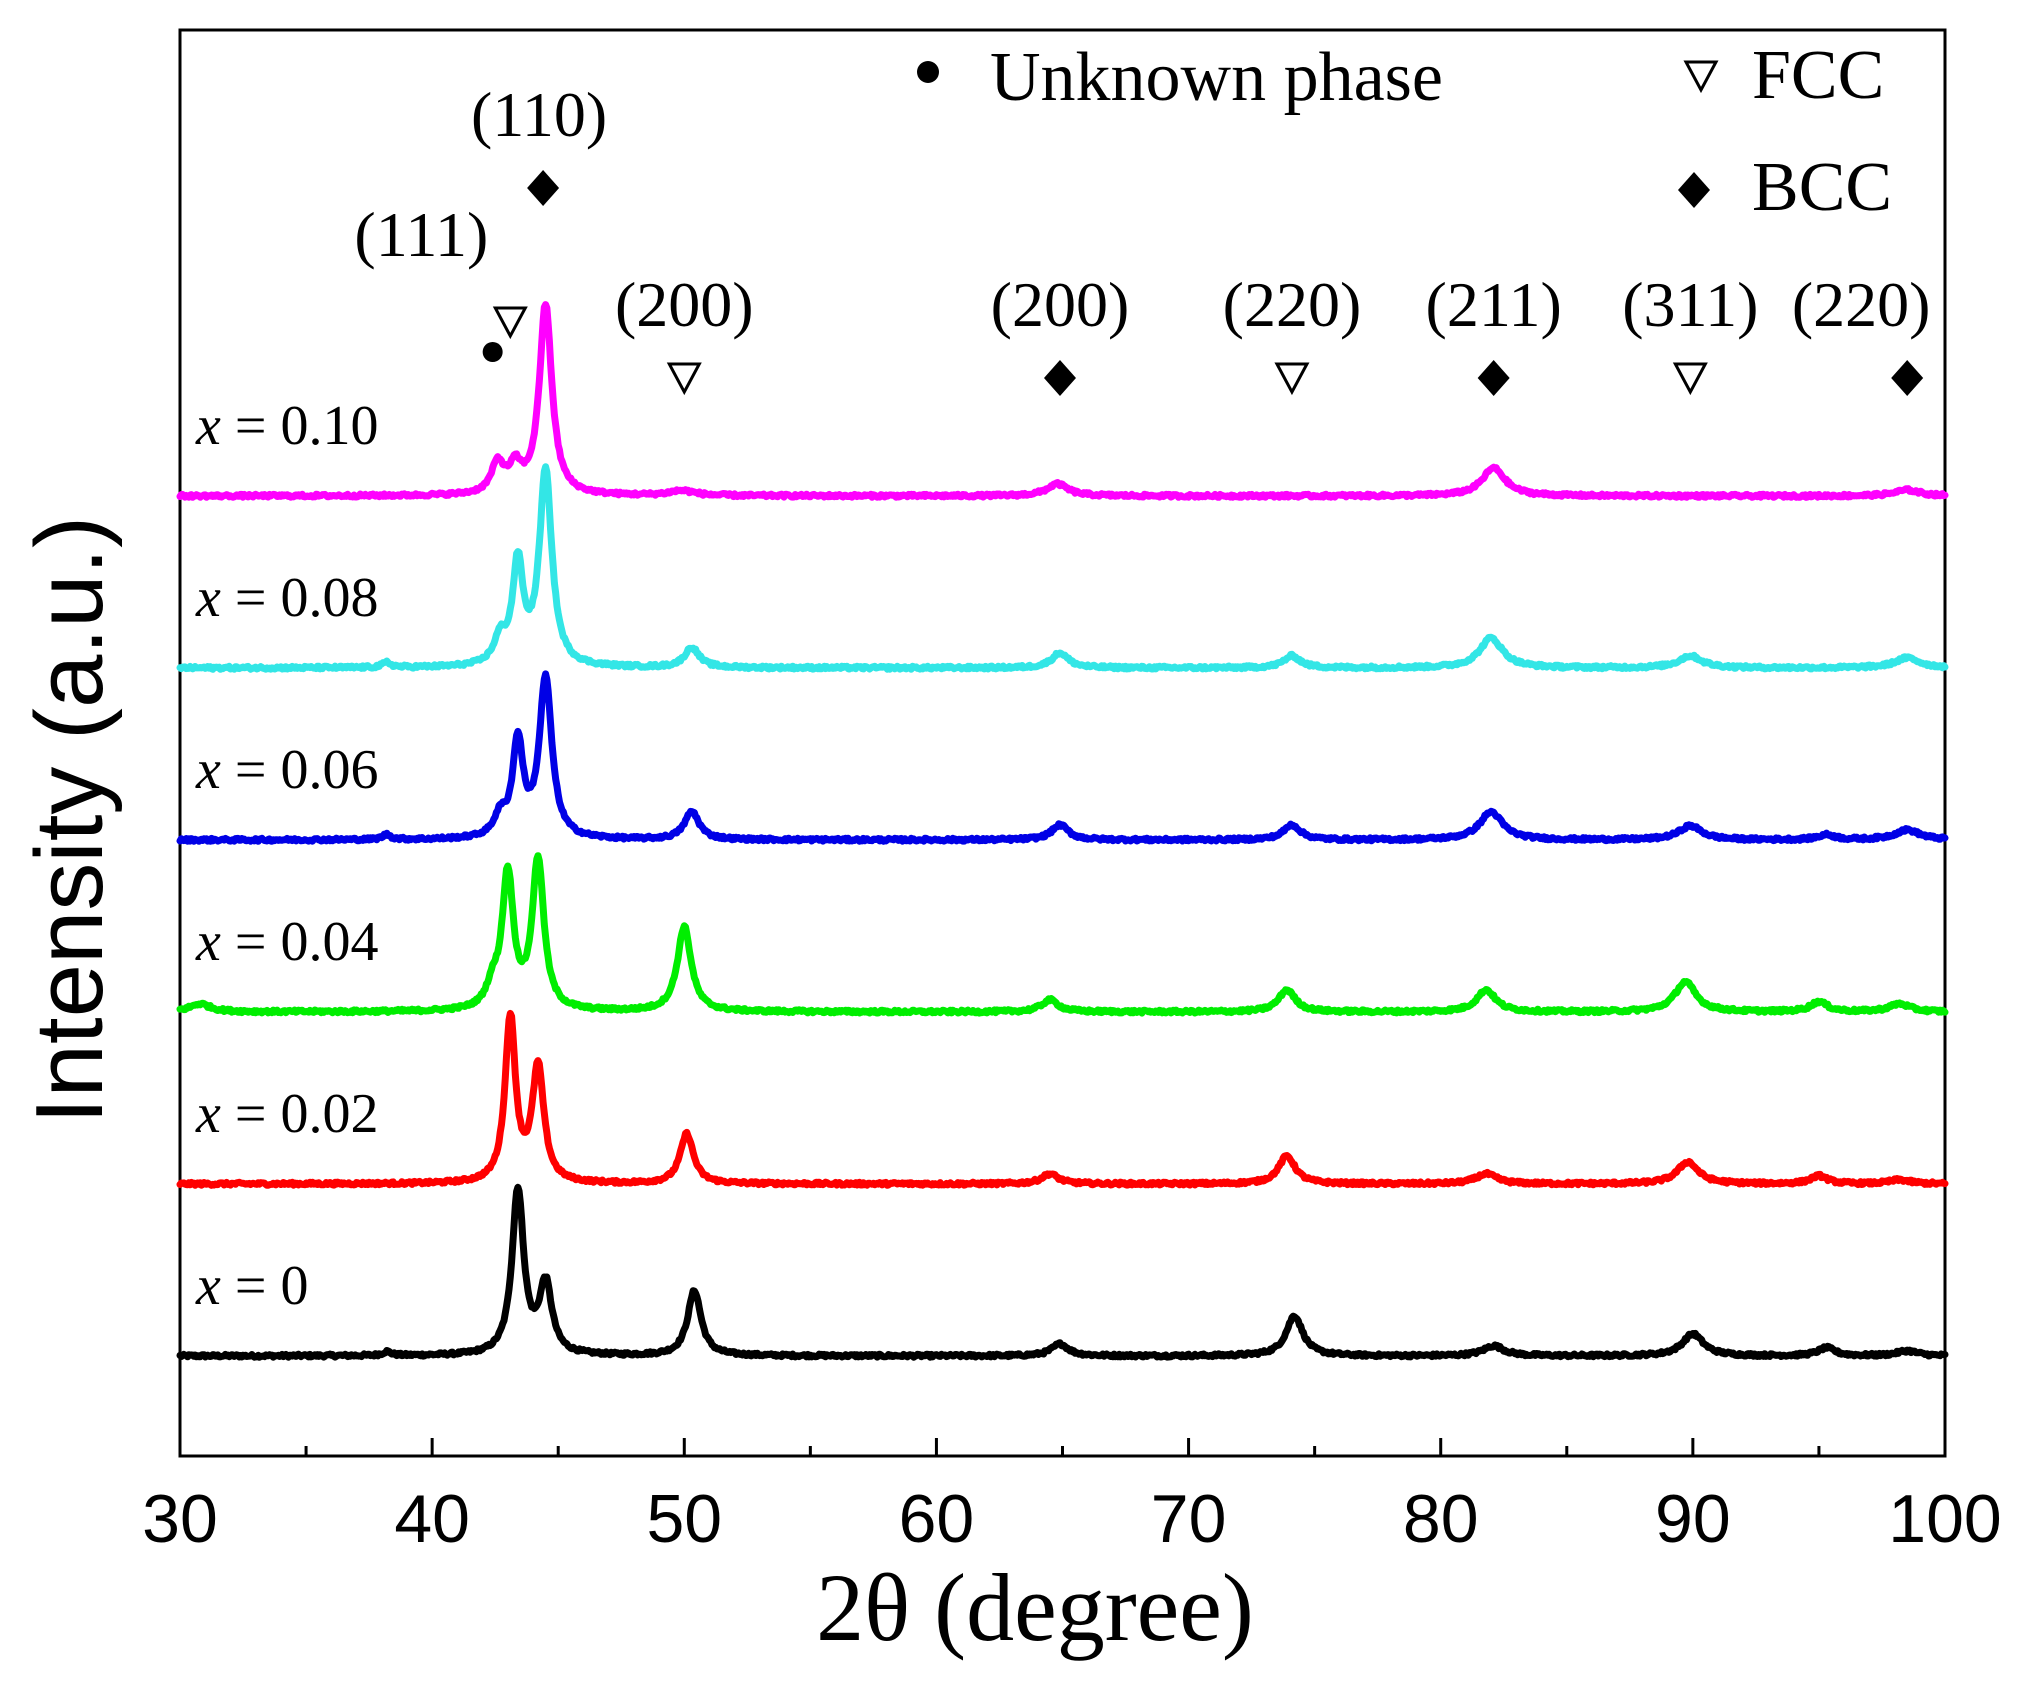  I want to click on peak-annotations: (110) (111) (200) (200) (220) (211) (311) (220), so click(1142, 237).